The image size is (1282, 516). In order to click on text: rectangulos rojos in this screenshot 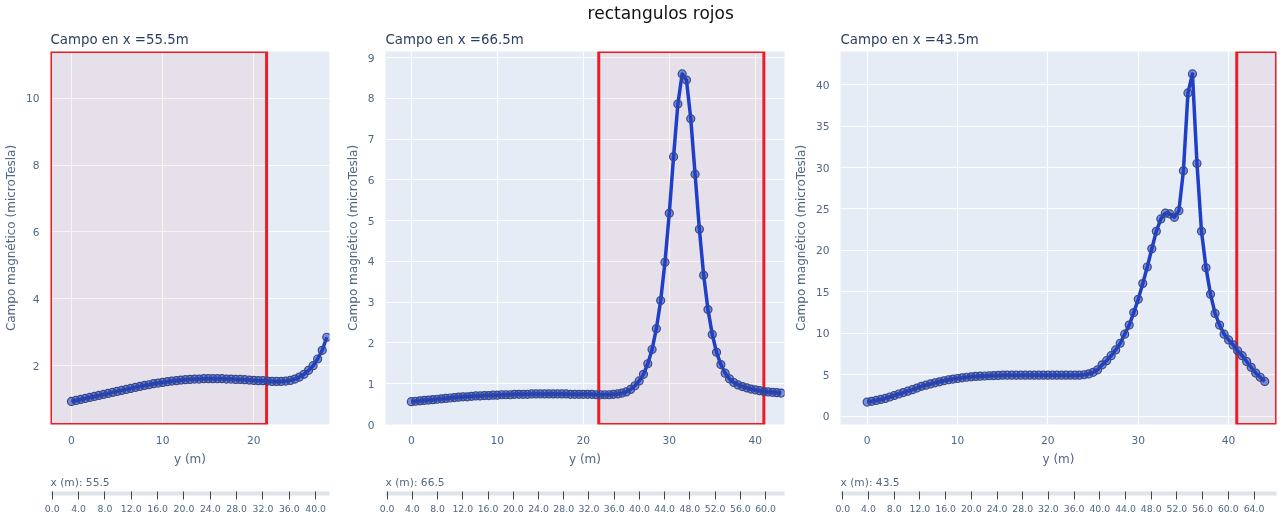, I will do `click(660, 12)`.